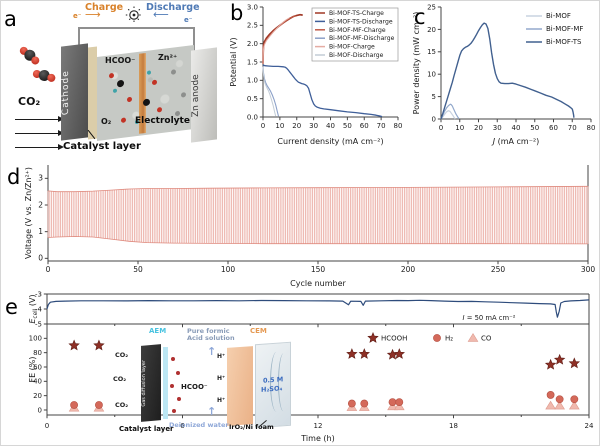  What do you see at coordinates (188, 20) in the screenshot?
I see `electron-label-discharge: e⁻` at bounding box center [188, 20].